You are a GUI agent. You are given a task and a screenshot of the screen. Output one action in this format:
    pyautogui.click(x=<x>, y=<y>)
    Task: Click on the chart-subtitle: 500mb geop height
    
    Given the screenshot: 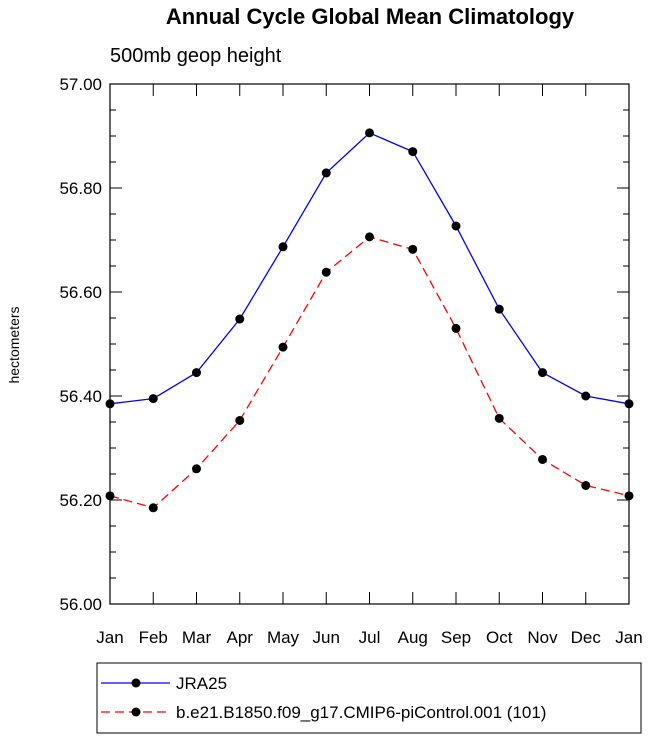 What is the action you would take?
    pyautogui.click(x=196, y=56)
    